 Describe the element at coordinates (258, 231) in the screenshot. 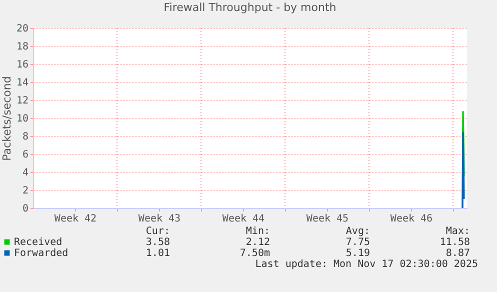

I see `text: Min:` at that location.